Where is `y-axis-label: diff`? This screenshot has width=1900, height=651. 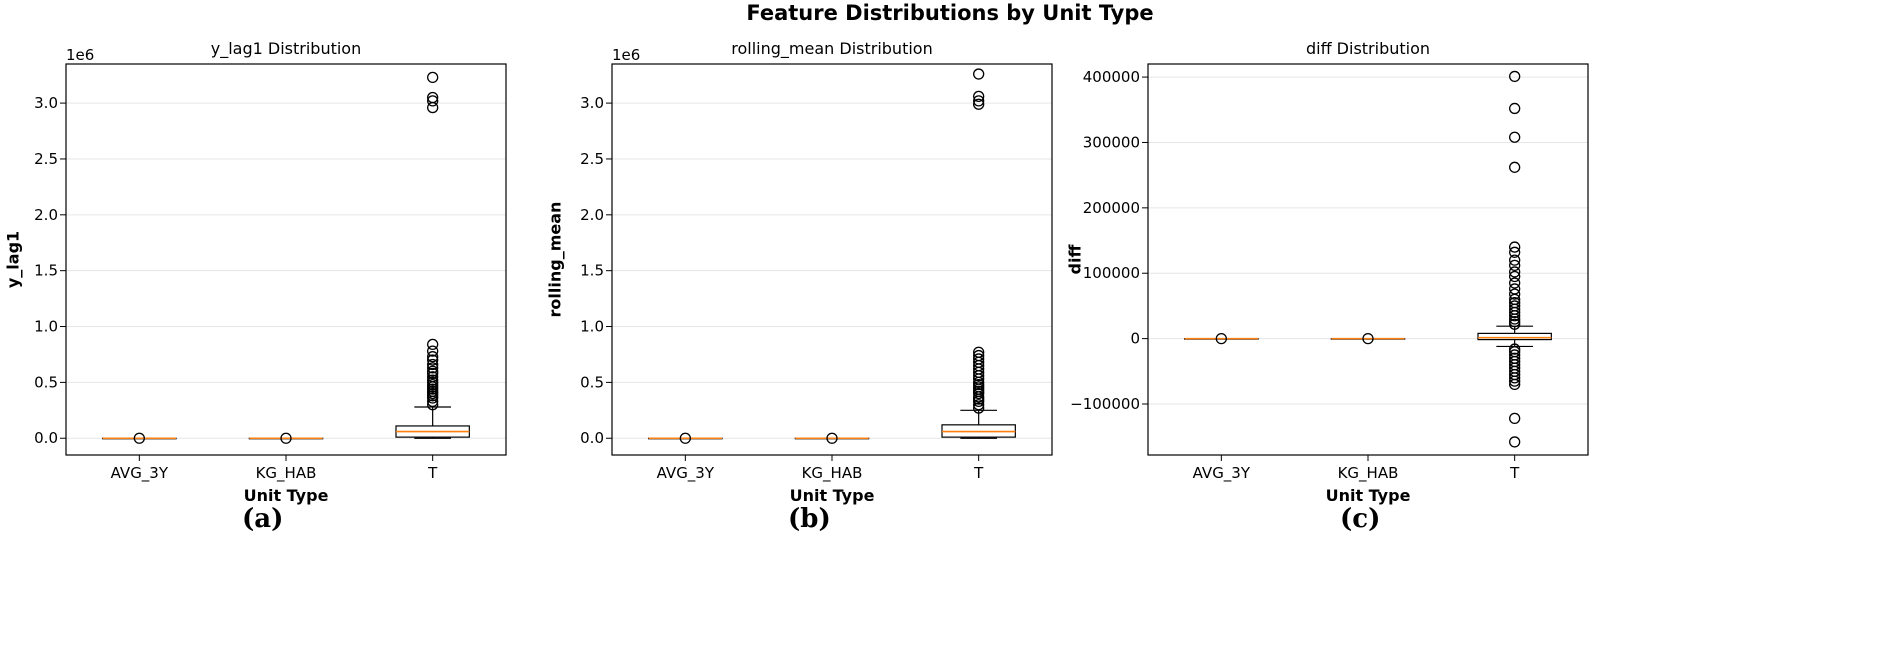
y-axis-label: diff is located at coordinates (1075, 259).